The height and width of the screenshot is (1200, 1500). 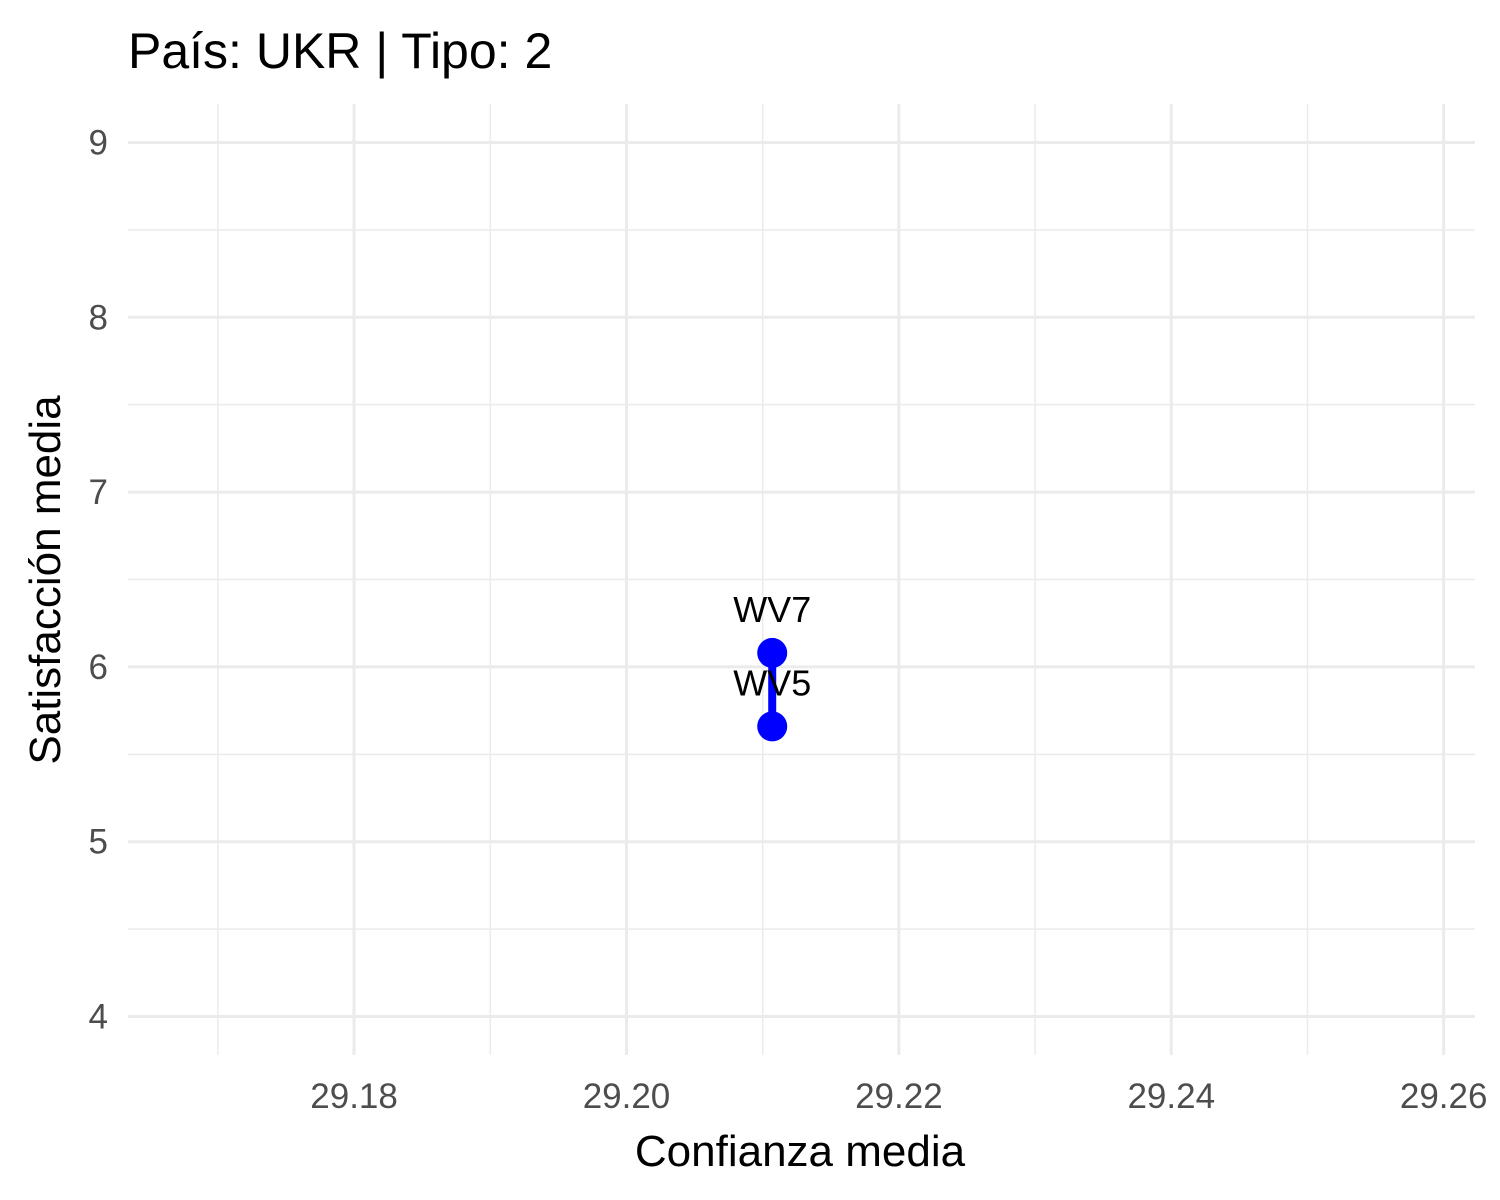 What do you see at coordinates (98, 842) in the screenshot?
I see `y-tick-label: 5` at bounding box center [98, 842].